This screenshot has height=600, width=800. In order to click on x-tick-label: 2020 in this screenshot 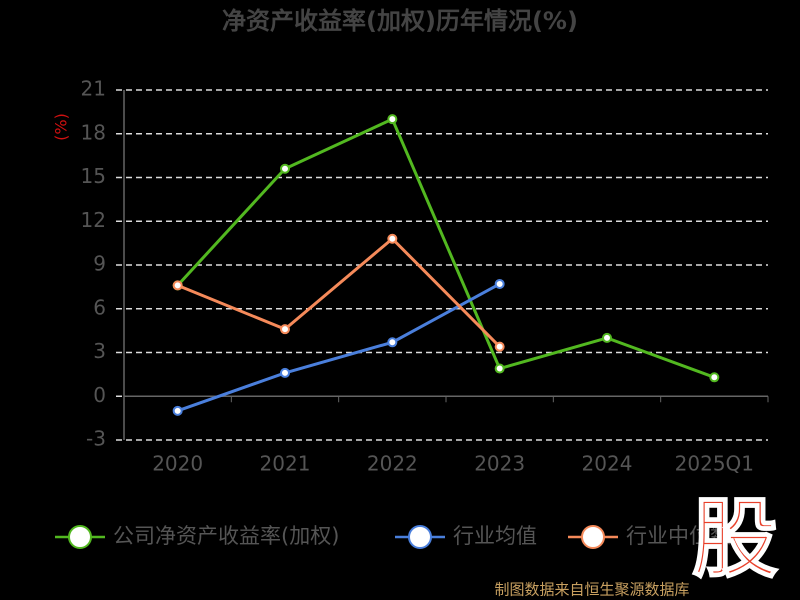, I will do `click(177, 464)`.